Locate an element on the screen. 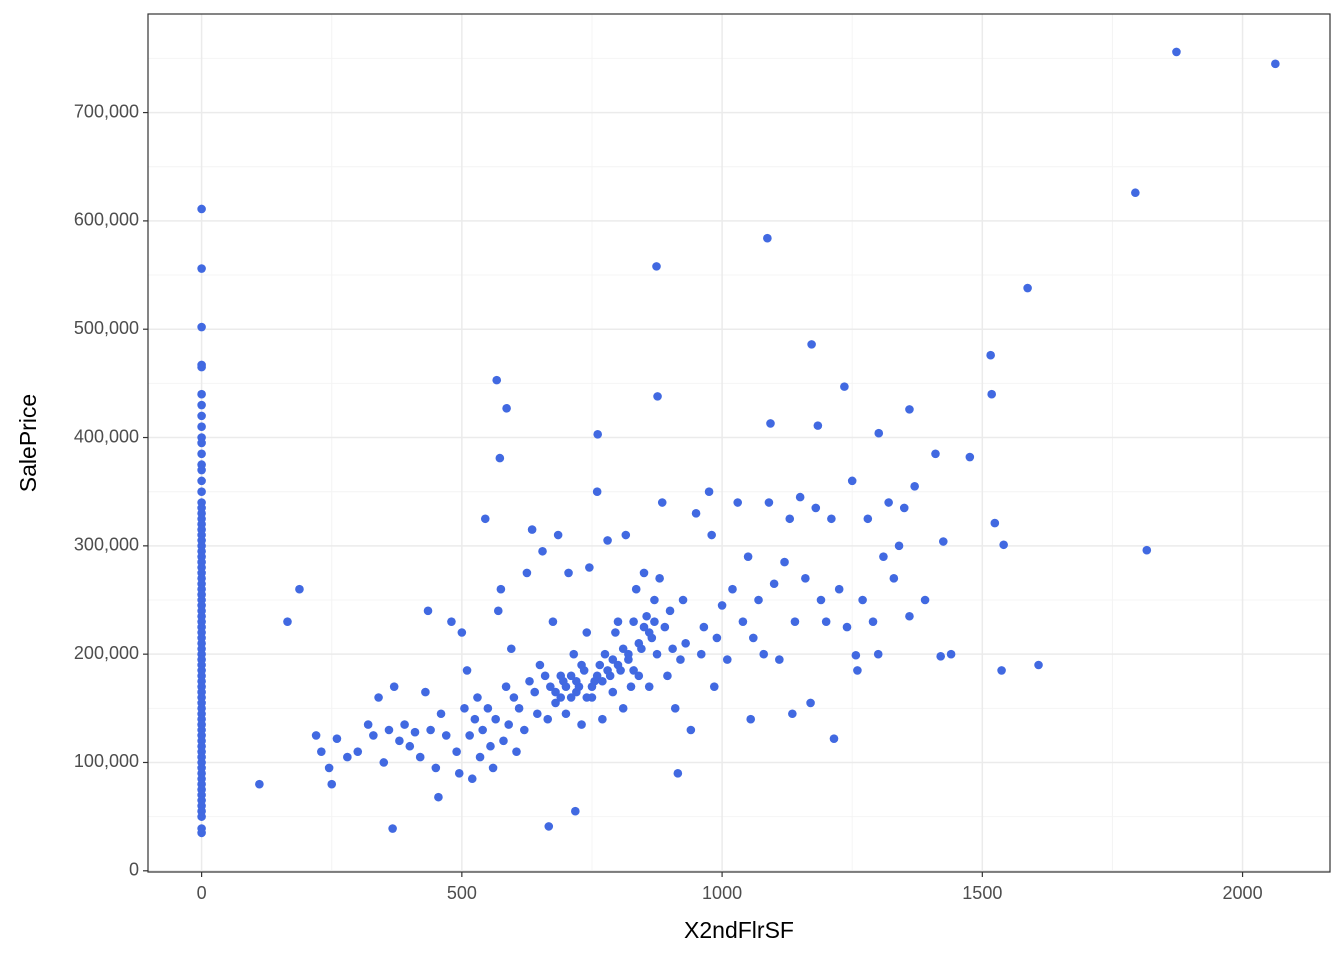 The height and width of the screenshot is (960, 1344). x-tick-label: 0 is located at coordinates (202, 893).